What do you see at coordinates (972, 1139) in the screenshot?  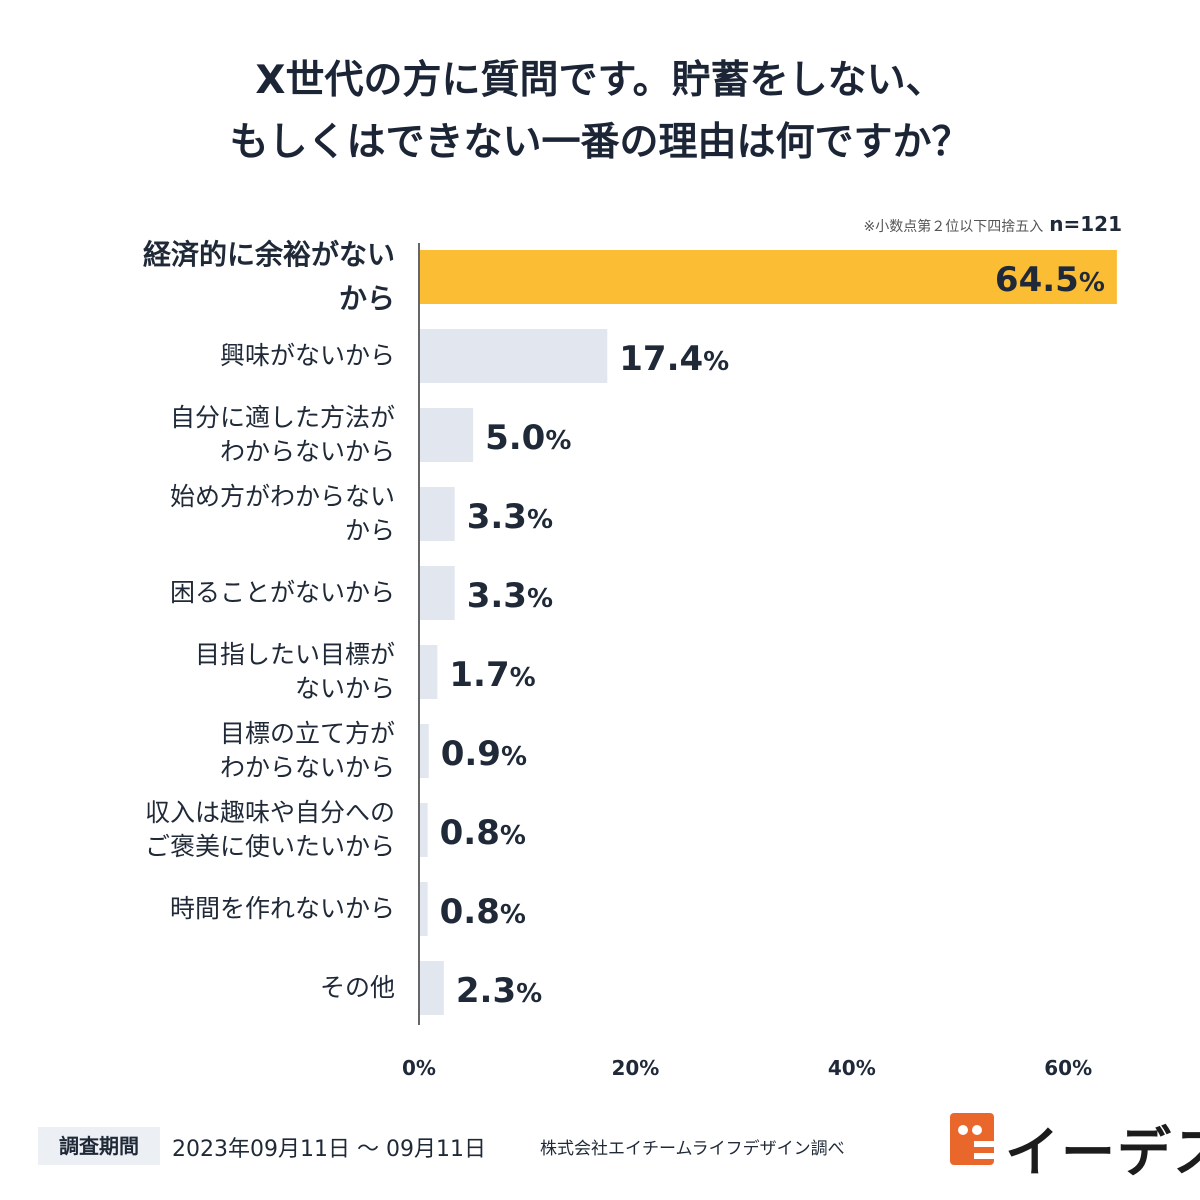 I see `idesu-mascot-icon` at bounding box center [972, 1139].